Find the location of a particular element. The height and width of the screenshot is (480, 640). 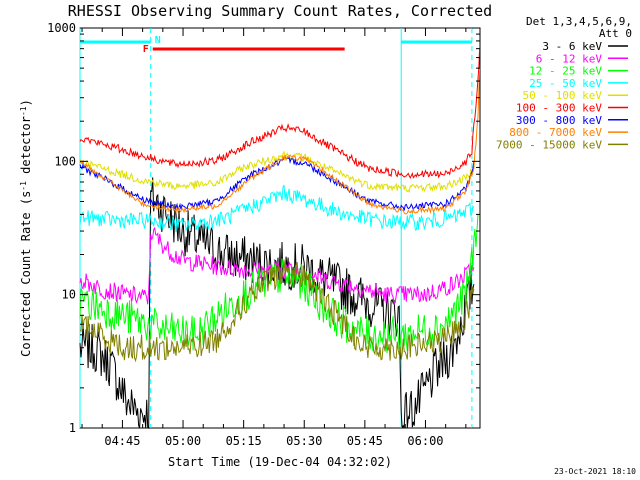

legend-header-line2: Att 0 is located at coordinates (615, 33).